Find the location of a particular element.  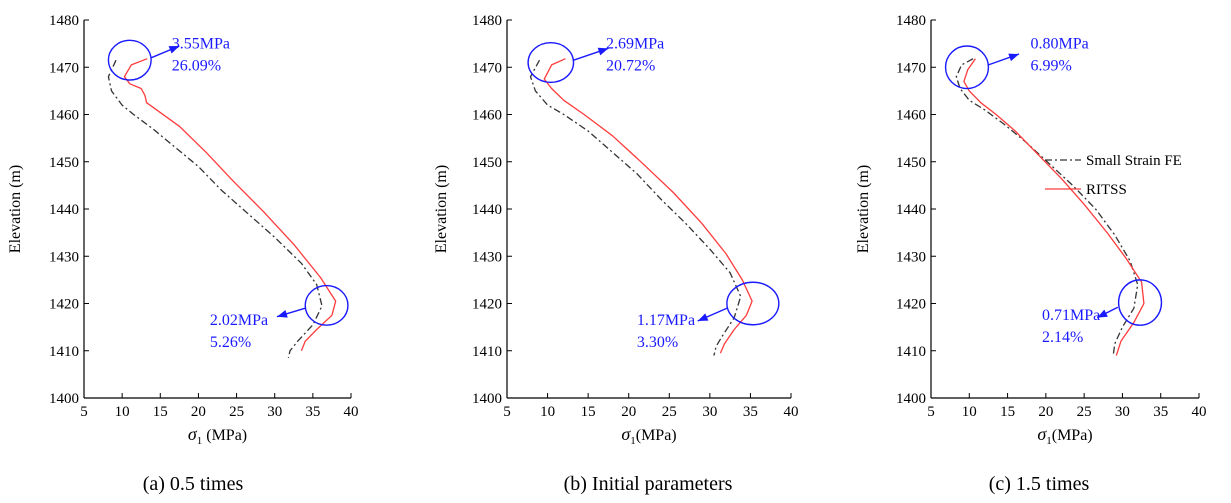

panel-caption: (b) Initial parameters is located at coordinates (648, 484).